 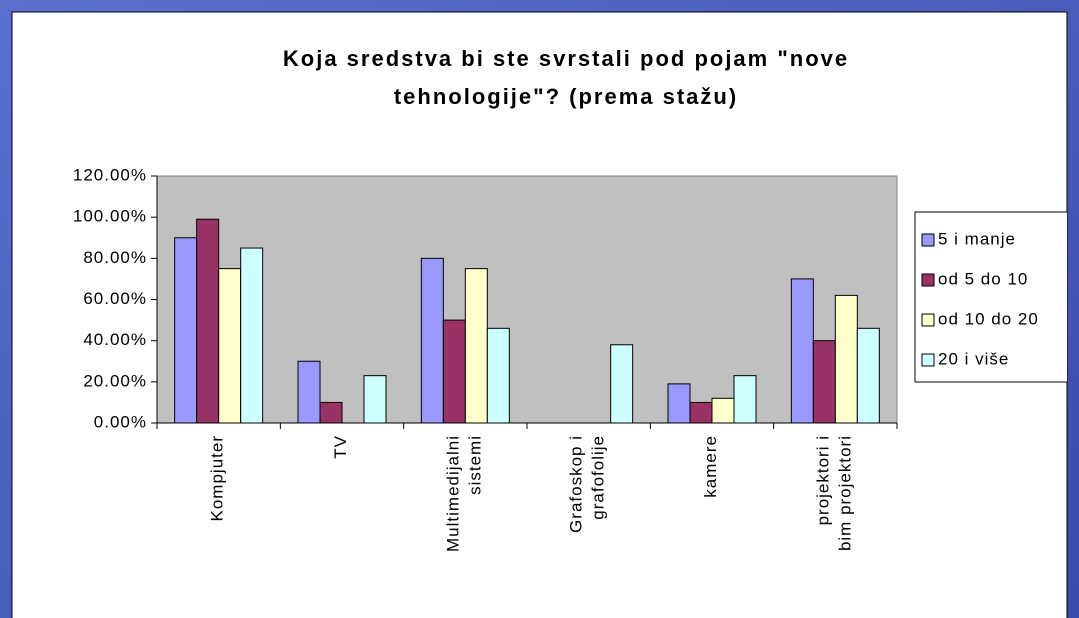 What do you see at coordinates (115, 257) in the screenshot?
I see `y-tick-label: 80.00%` at bounding box center [115, 257].